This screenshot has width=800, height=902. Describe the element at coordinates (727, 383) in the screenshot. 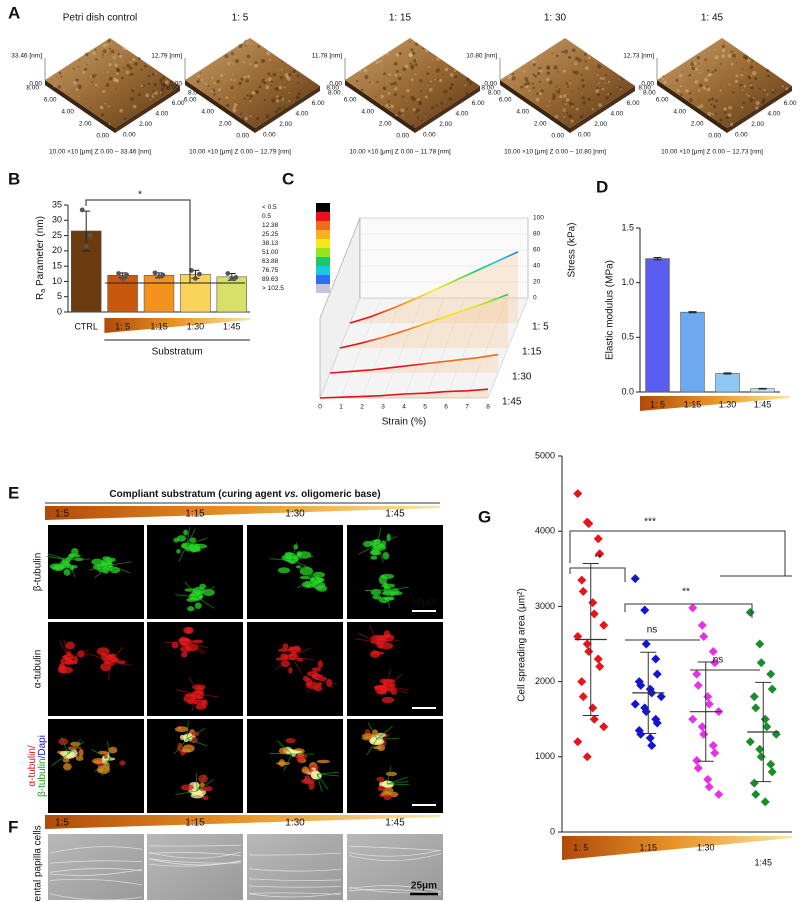

I see `bar` at that location.